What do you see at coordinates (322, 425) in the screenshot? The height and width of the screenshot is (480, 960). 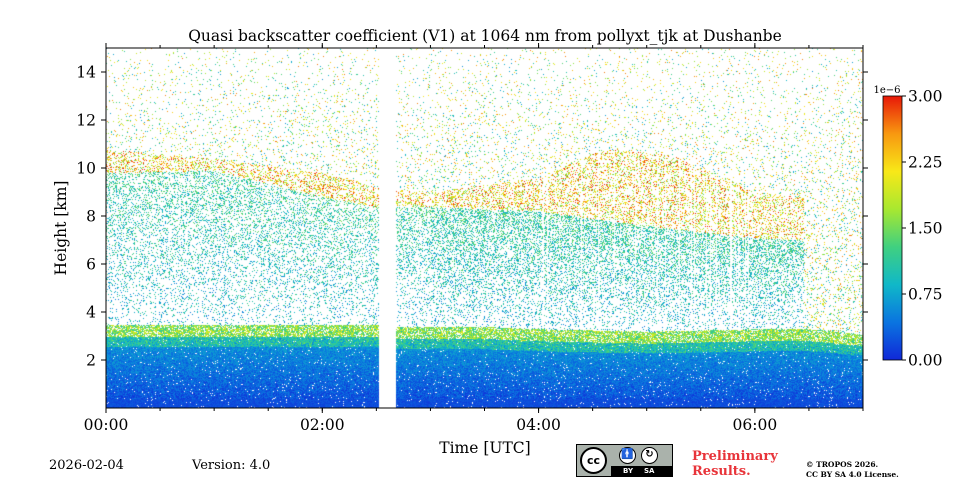 I see `x-tick-label: 02:00` at bounding box center [322, 425].